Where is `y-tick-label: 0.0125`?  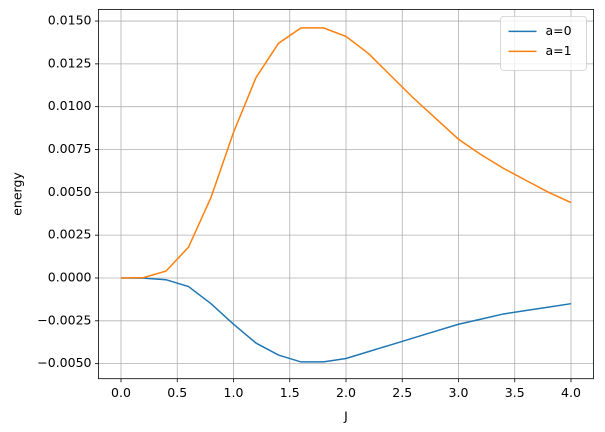 y-tick-label: 0.0125 is located at coordinates (70, 62).